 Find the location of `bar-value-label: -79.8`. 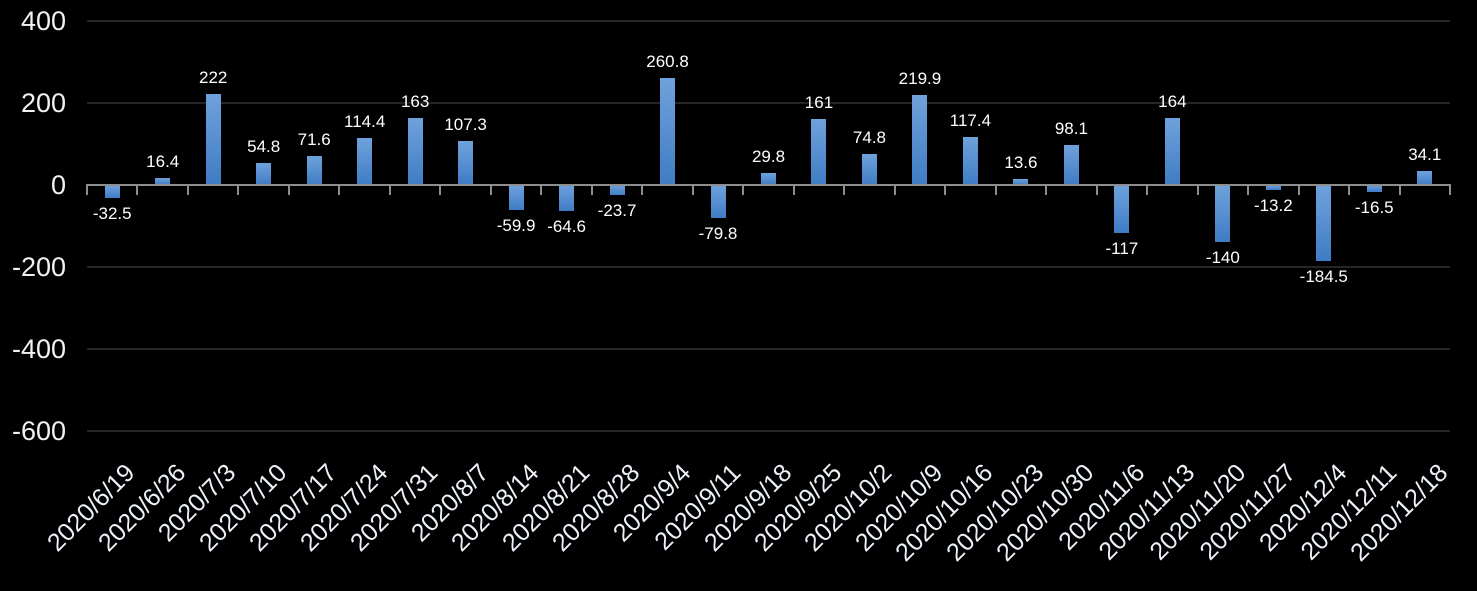

bar-value-label: -79.8 is located at coordinates (718, 233).